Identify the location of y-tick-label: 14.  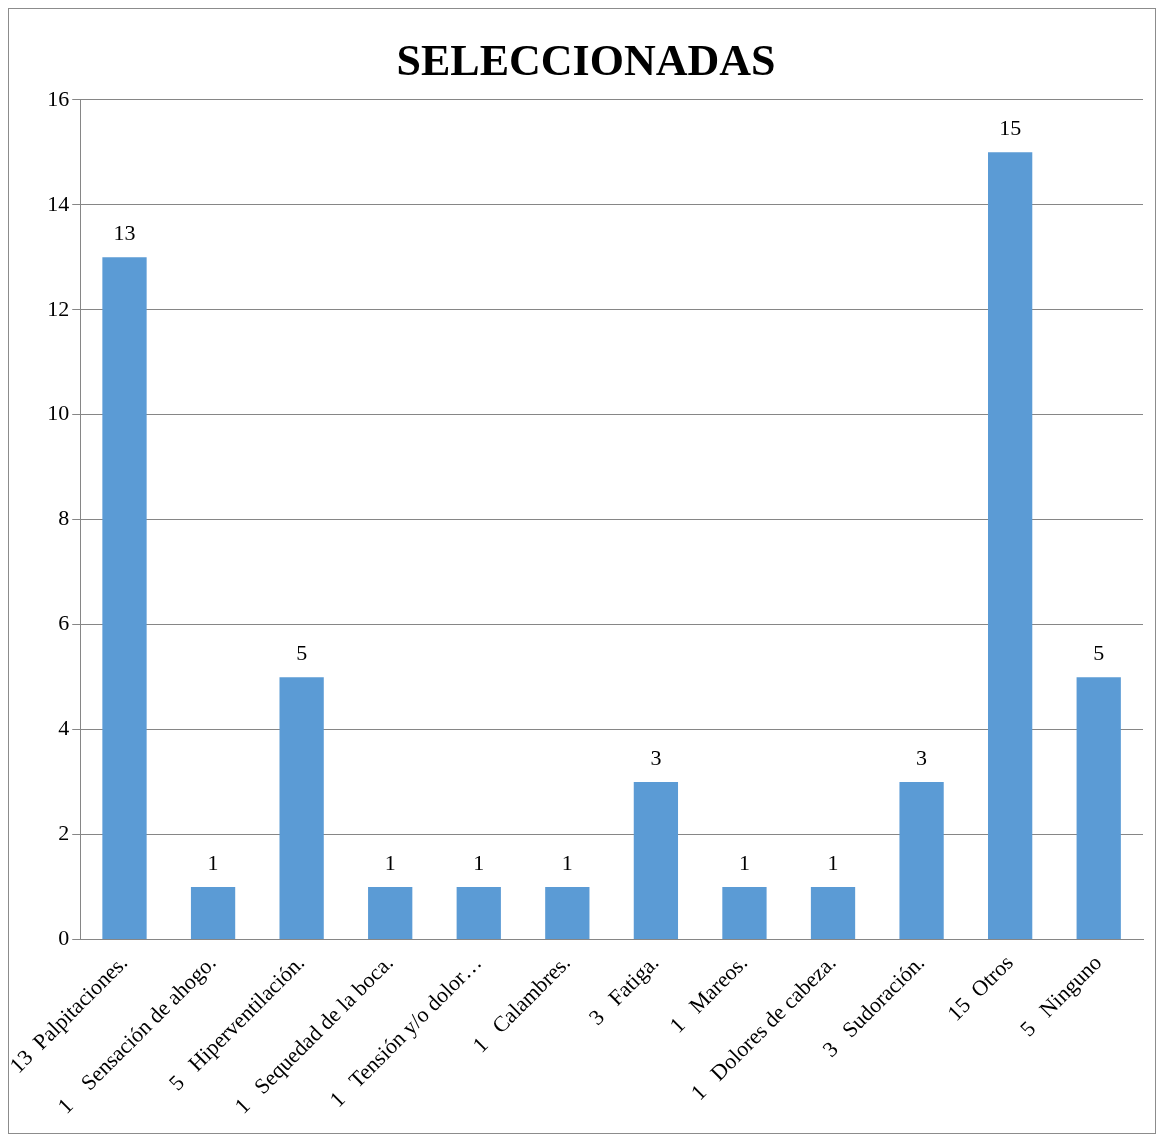
(58, 203).